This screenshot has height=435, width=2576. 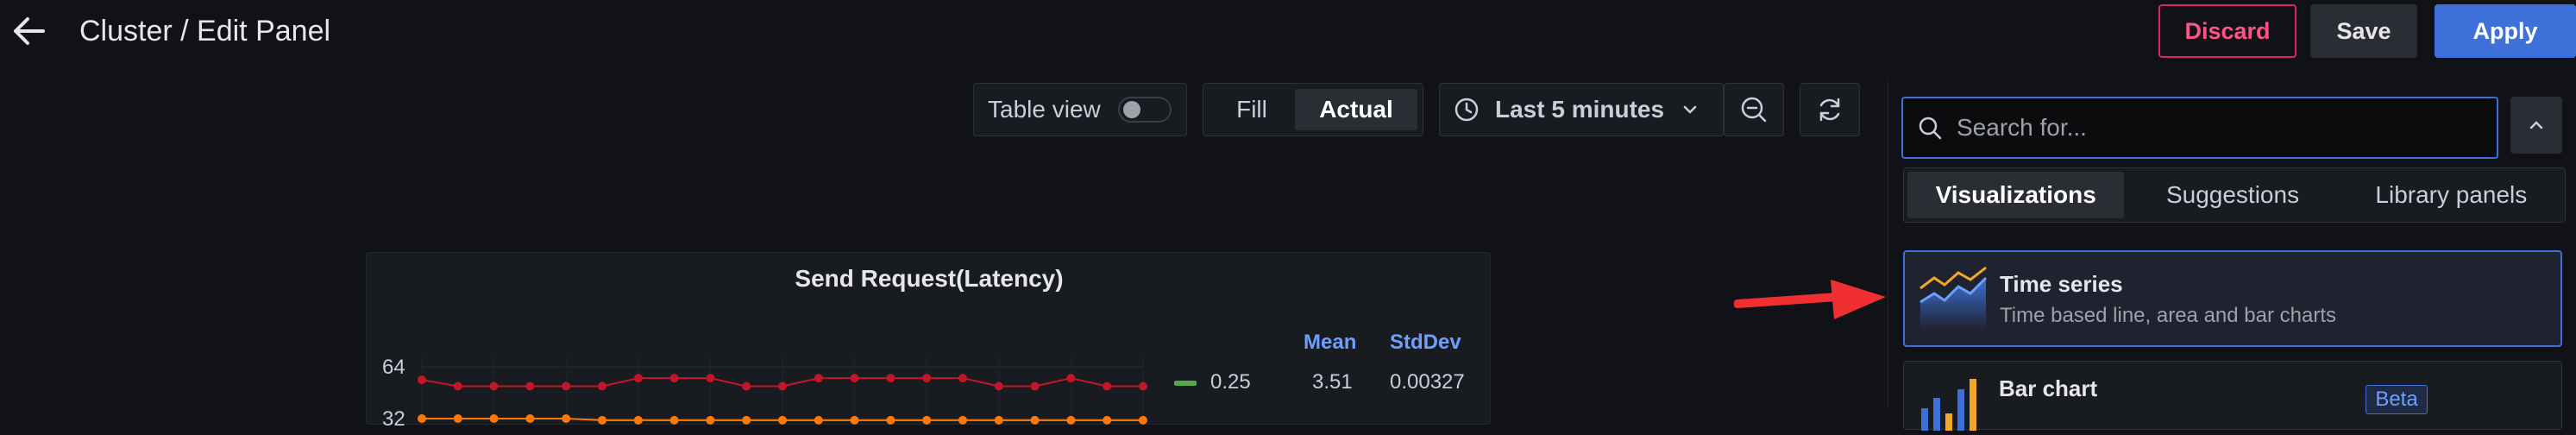 What do you see at coordinates (1144, 110) in the screenshot?
I see `table-view-switch` at bounding box center [1144, 110].